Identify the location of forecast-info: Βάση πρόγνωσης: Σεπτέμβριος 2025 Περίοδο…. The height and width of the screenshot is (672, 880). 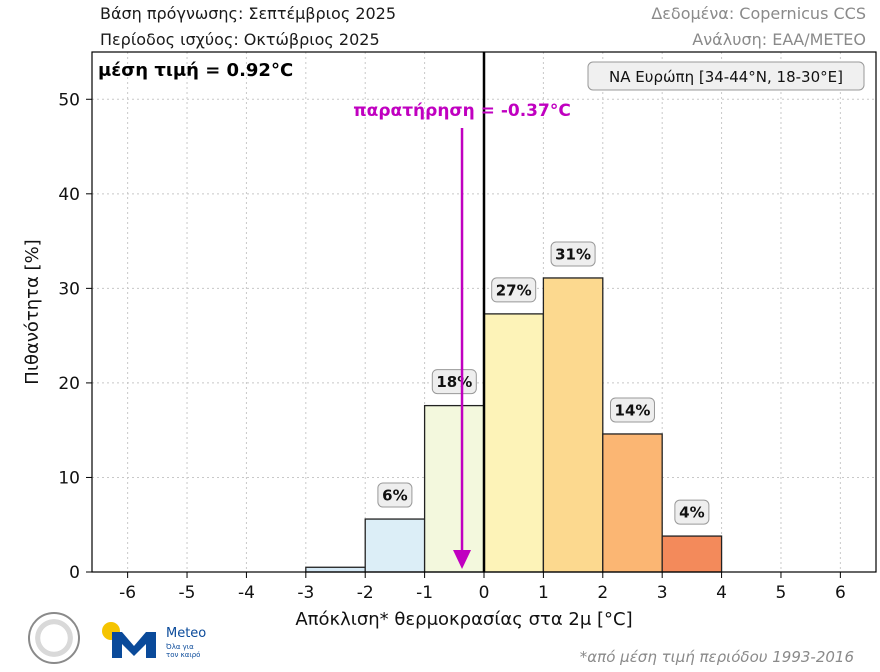
(248, 30).